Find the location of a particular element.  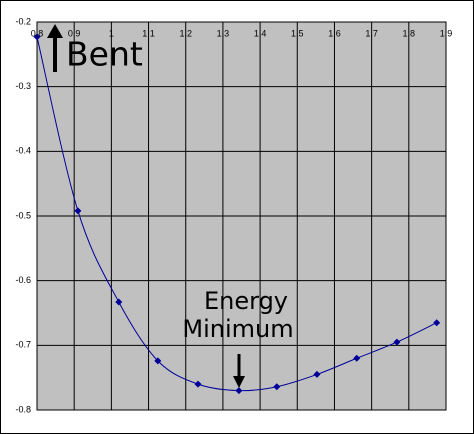

x-tick-label: 1.2 is located at coordinates (185, 33).